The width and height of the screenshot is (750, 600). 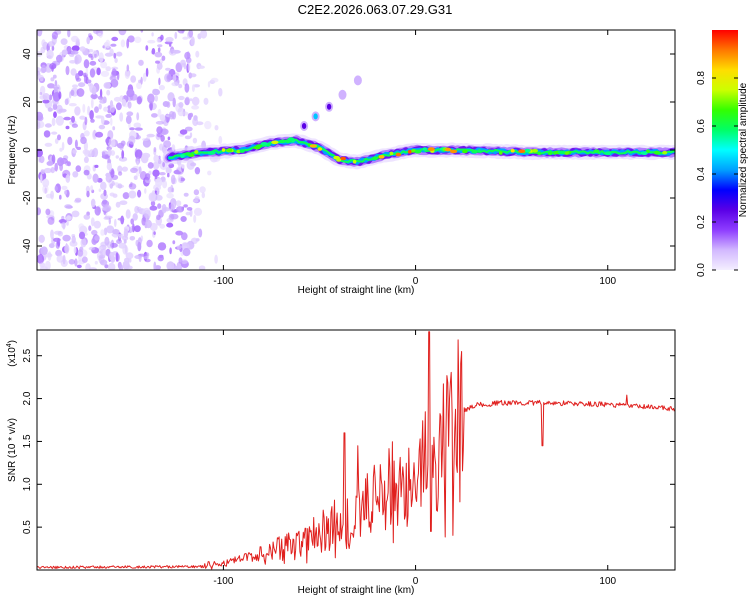 I want to click on y-tick-label: 2.5, so click(x=27, y=355).